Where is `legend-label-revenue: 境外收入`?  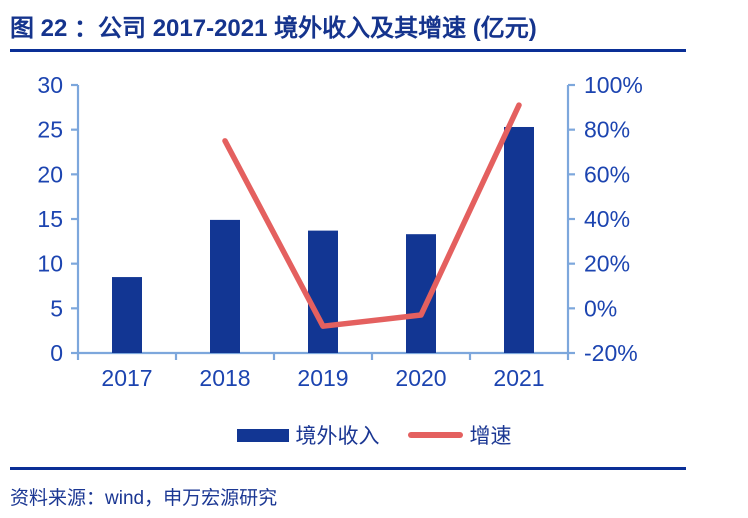 legend-label-revenue: 境外收入 is located at coordinates (337, 436).